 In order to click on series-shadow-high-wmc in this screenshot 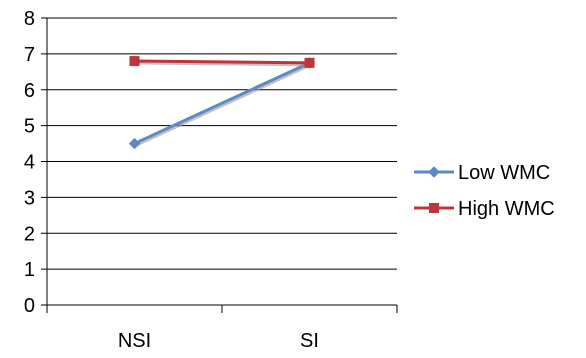, I will do `click(223, 64)`.